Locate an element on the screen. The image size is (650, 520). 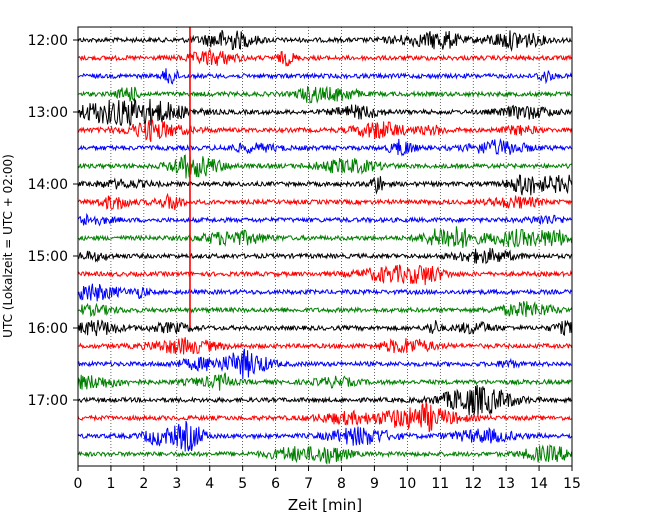
x-tick-label: 2 is located at coordinates (143, 484).